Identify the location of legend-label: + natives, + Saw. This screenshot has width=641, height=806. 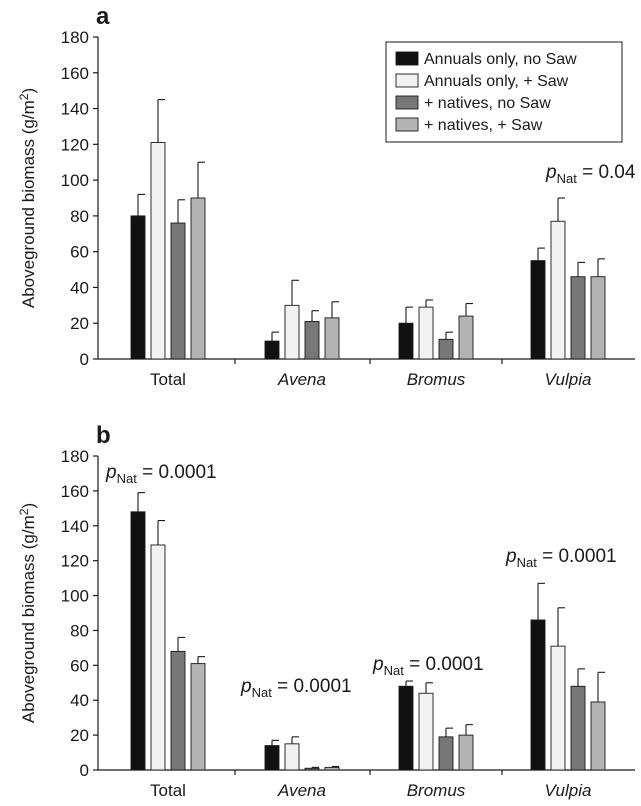
(483, 125).